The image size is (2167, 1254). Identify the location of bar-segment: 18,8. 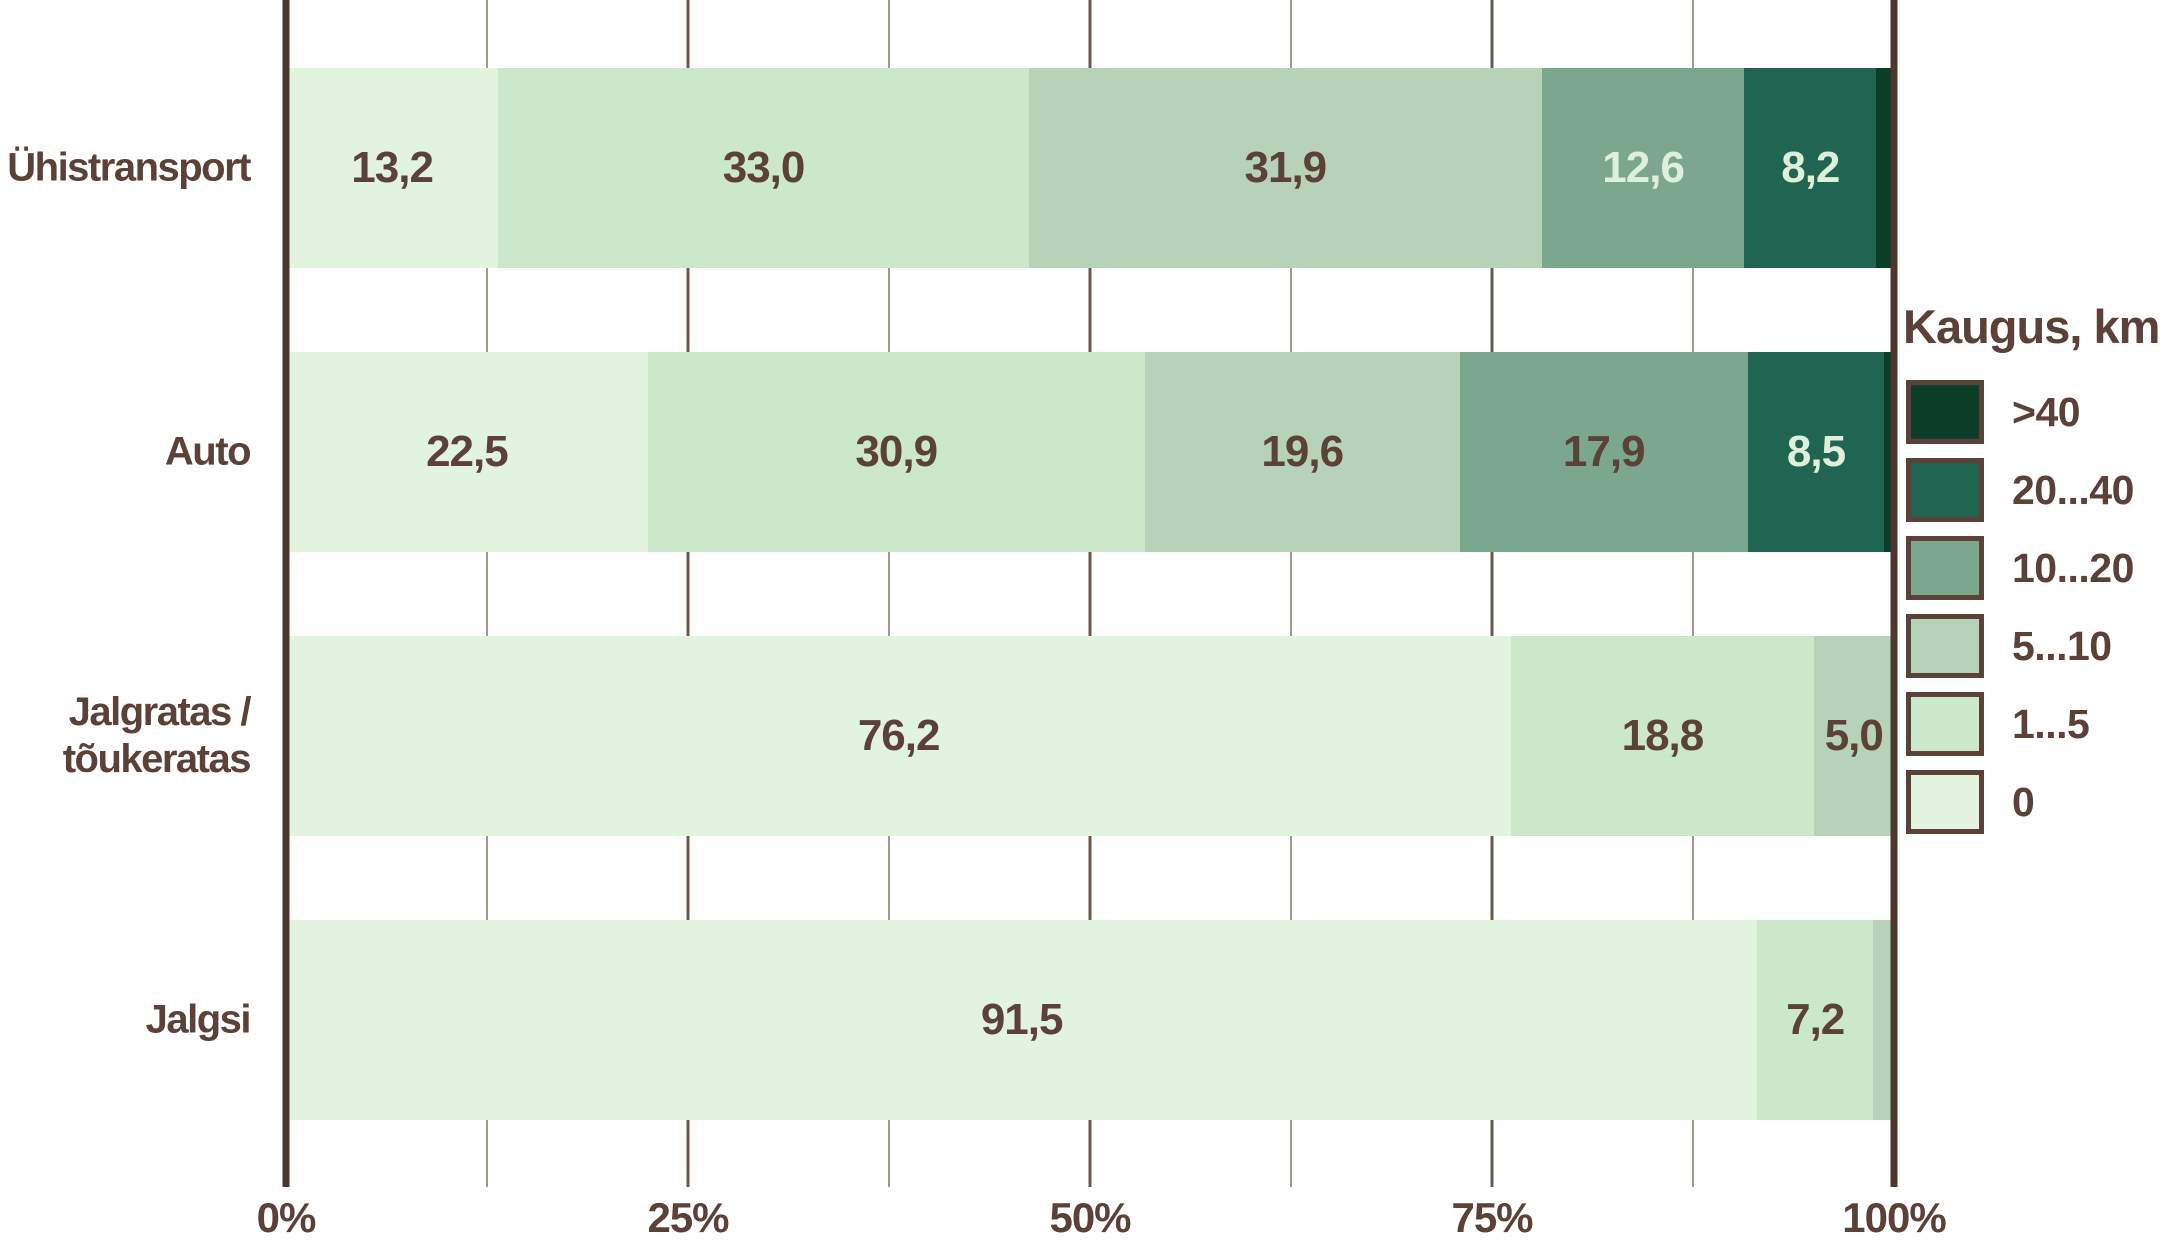
(1662, 736).